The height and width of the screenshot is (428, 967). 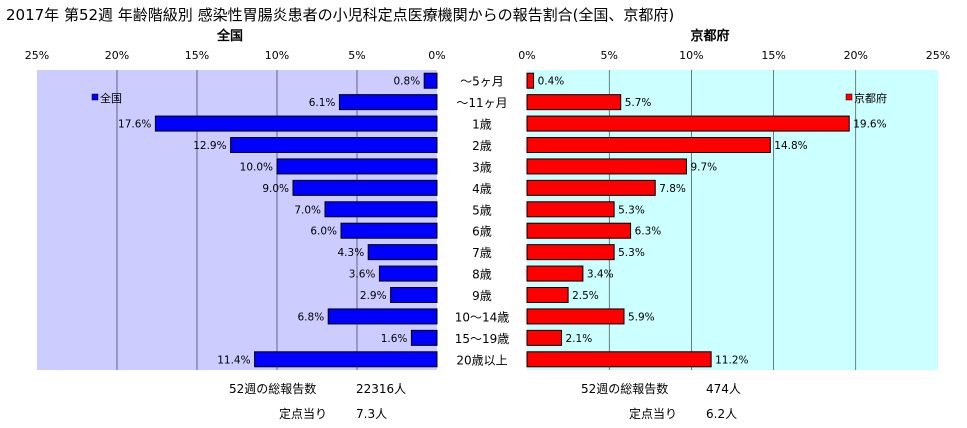 I want to click on category-label: 9歳, so click(x=482, y=296).